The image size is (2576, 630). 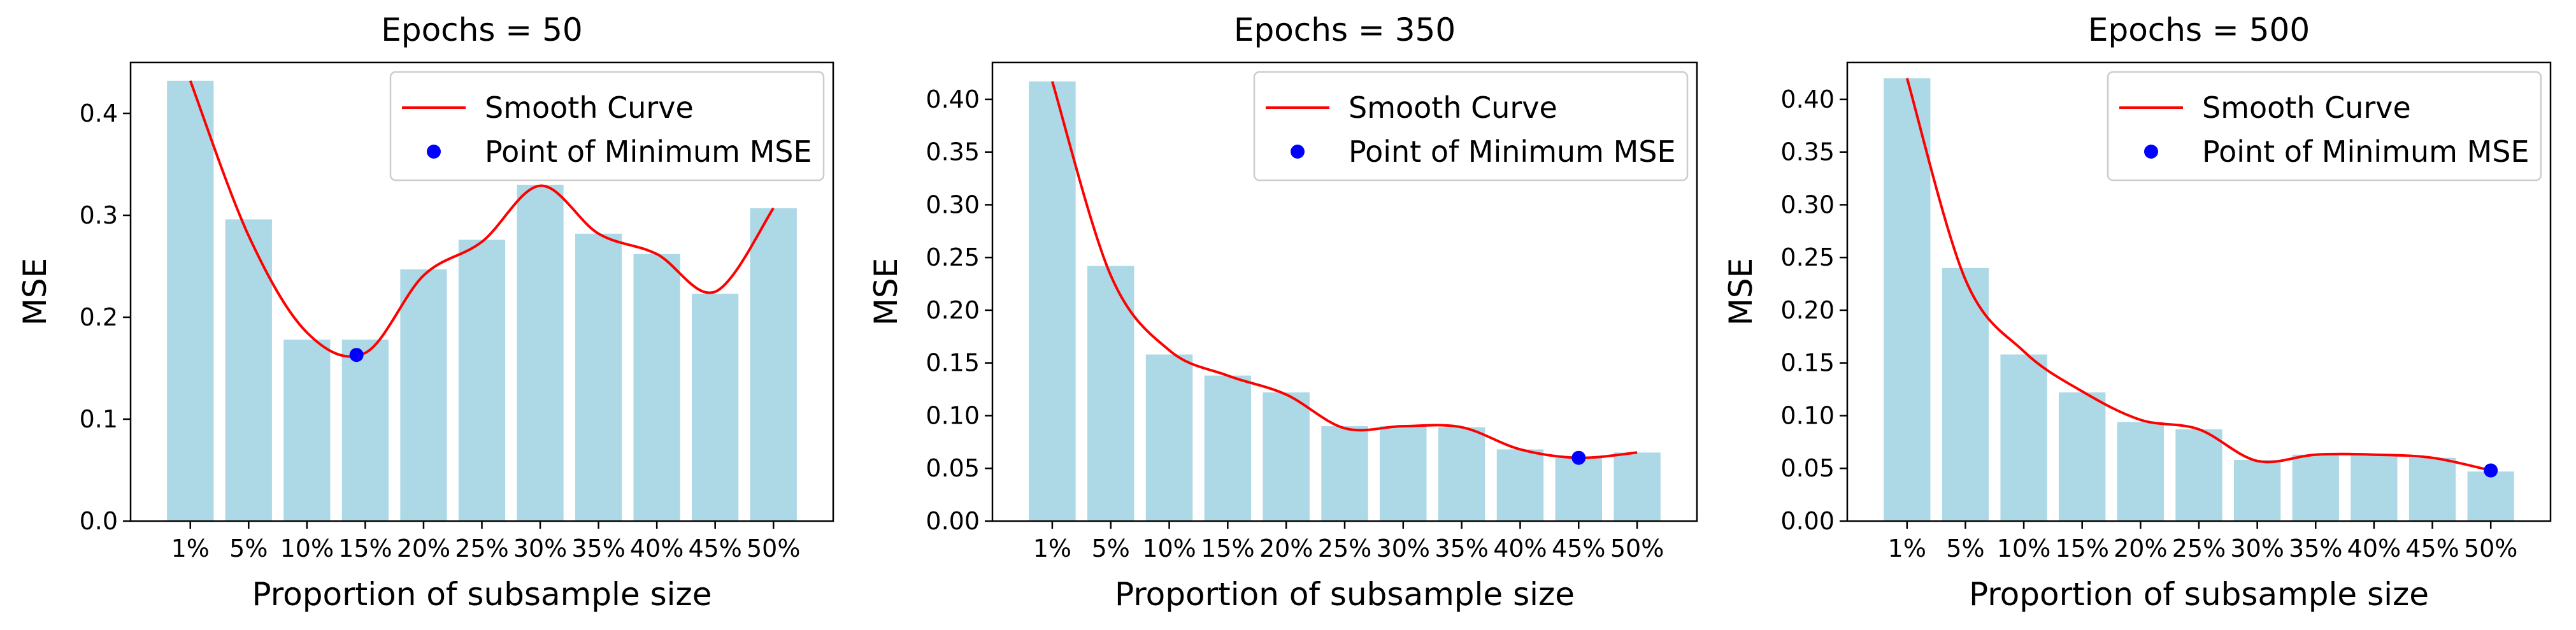 I want to click on chart-title: Epochs = 500, so click(x=2199, y=29).